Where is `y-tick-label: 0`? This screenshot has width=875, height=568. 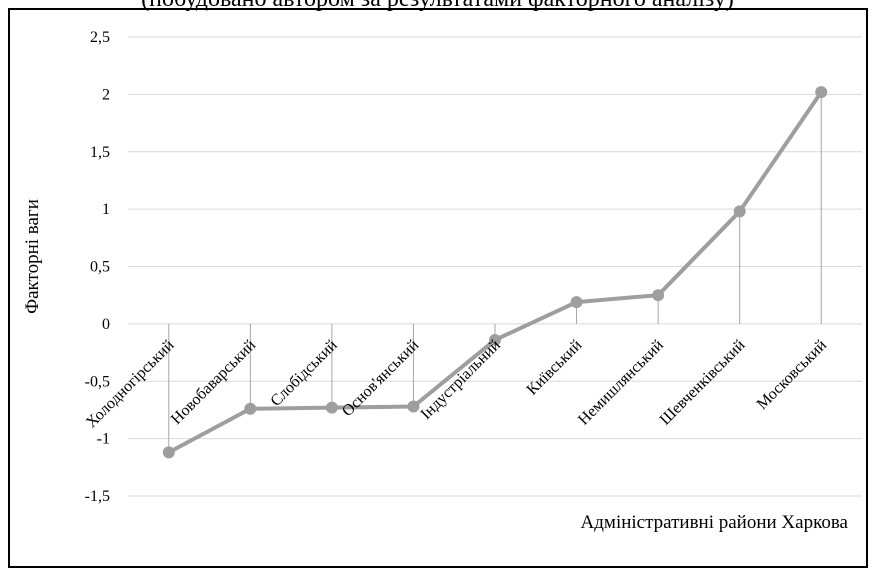 y-tick-label: 0 is located at coordinates (106, 324).